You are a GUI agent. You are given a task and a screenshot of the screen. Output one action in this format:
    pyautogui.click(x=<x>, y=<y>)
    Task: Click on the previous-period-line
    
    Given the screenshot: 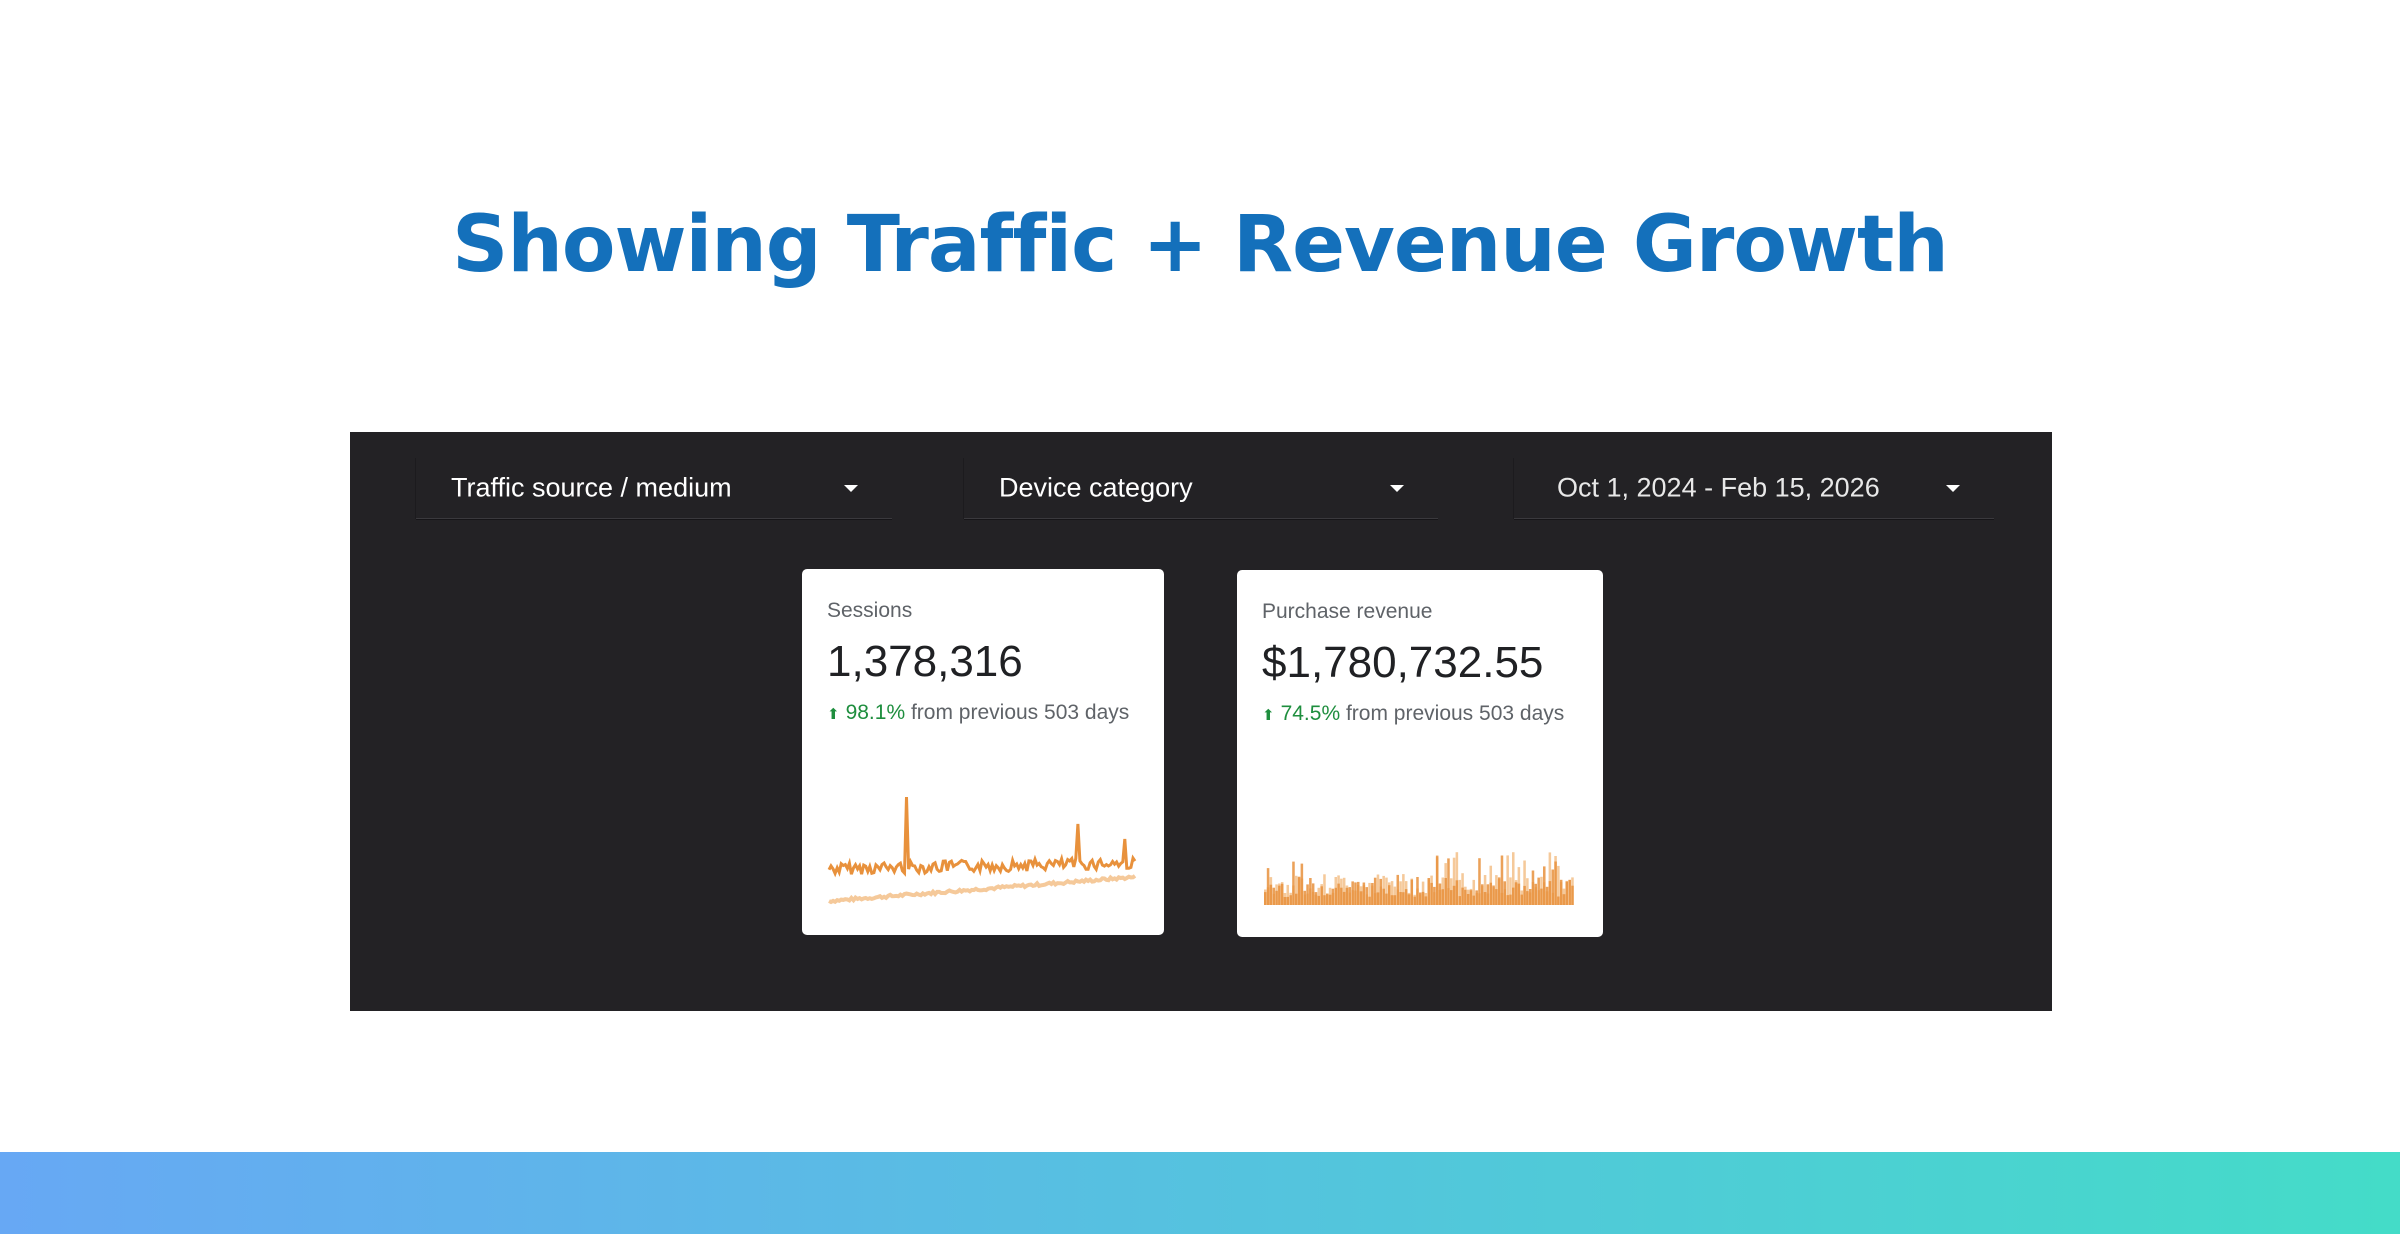 What is the action you would take?
    pyautogui.click(x=982, y=889)
    